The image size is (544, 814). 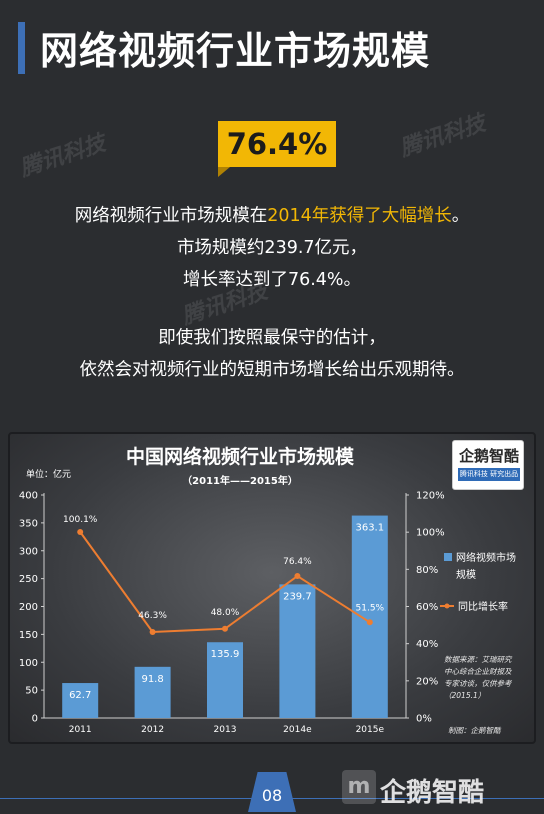 What do you see at coordinates (152, 679) in the screenshot?
I see `bar-value-label: 91.8` at bounding box center [152, 679].